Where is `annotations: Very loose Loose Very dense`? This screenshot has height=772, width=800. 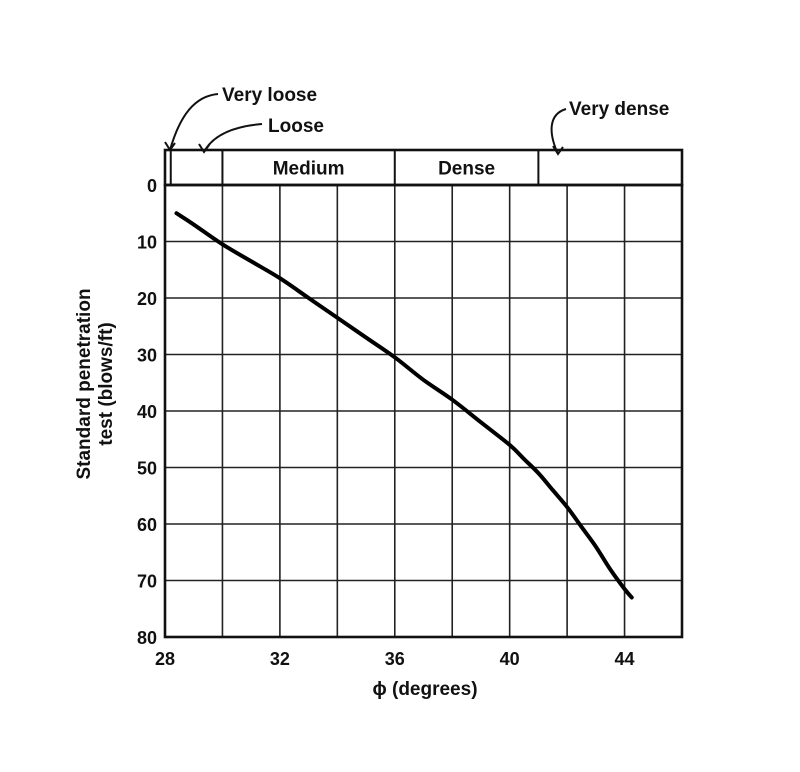 annotations: Very loose Loose Very dense is located at coordinates (416, 120).